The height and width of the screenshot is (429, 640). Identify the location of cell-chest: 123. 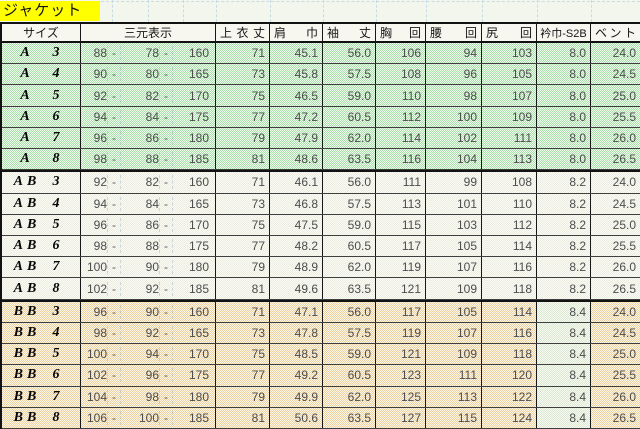
(401, 375).